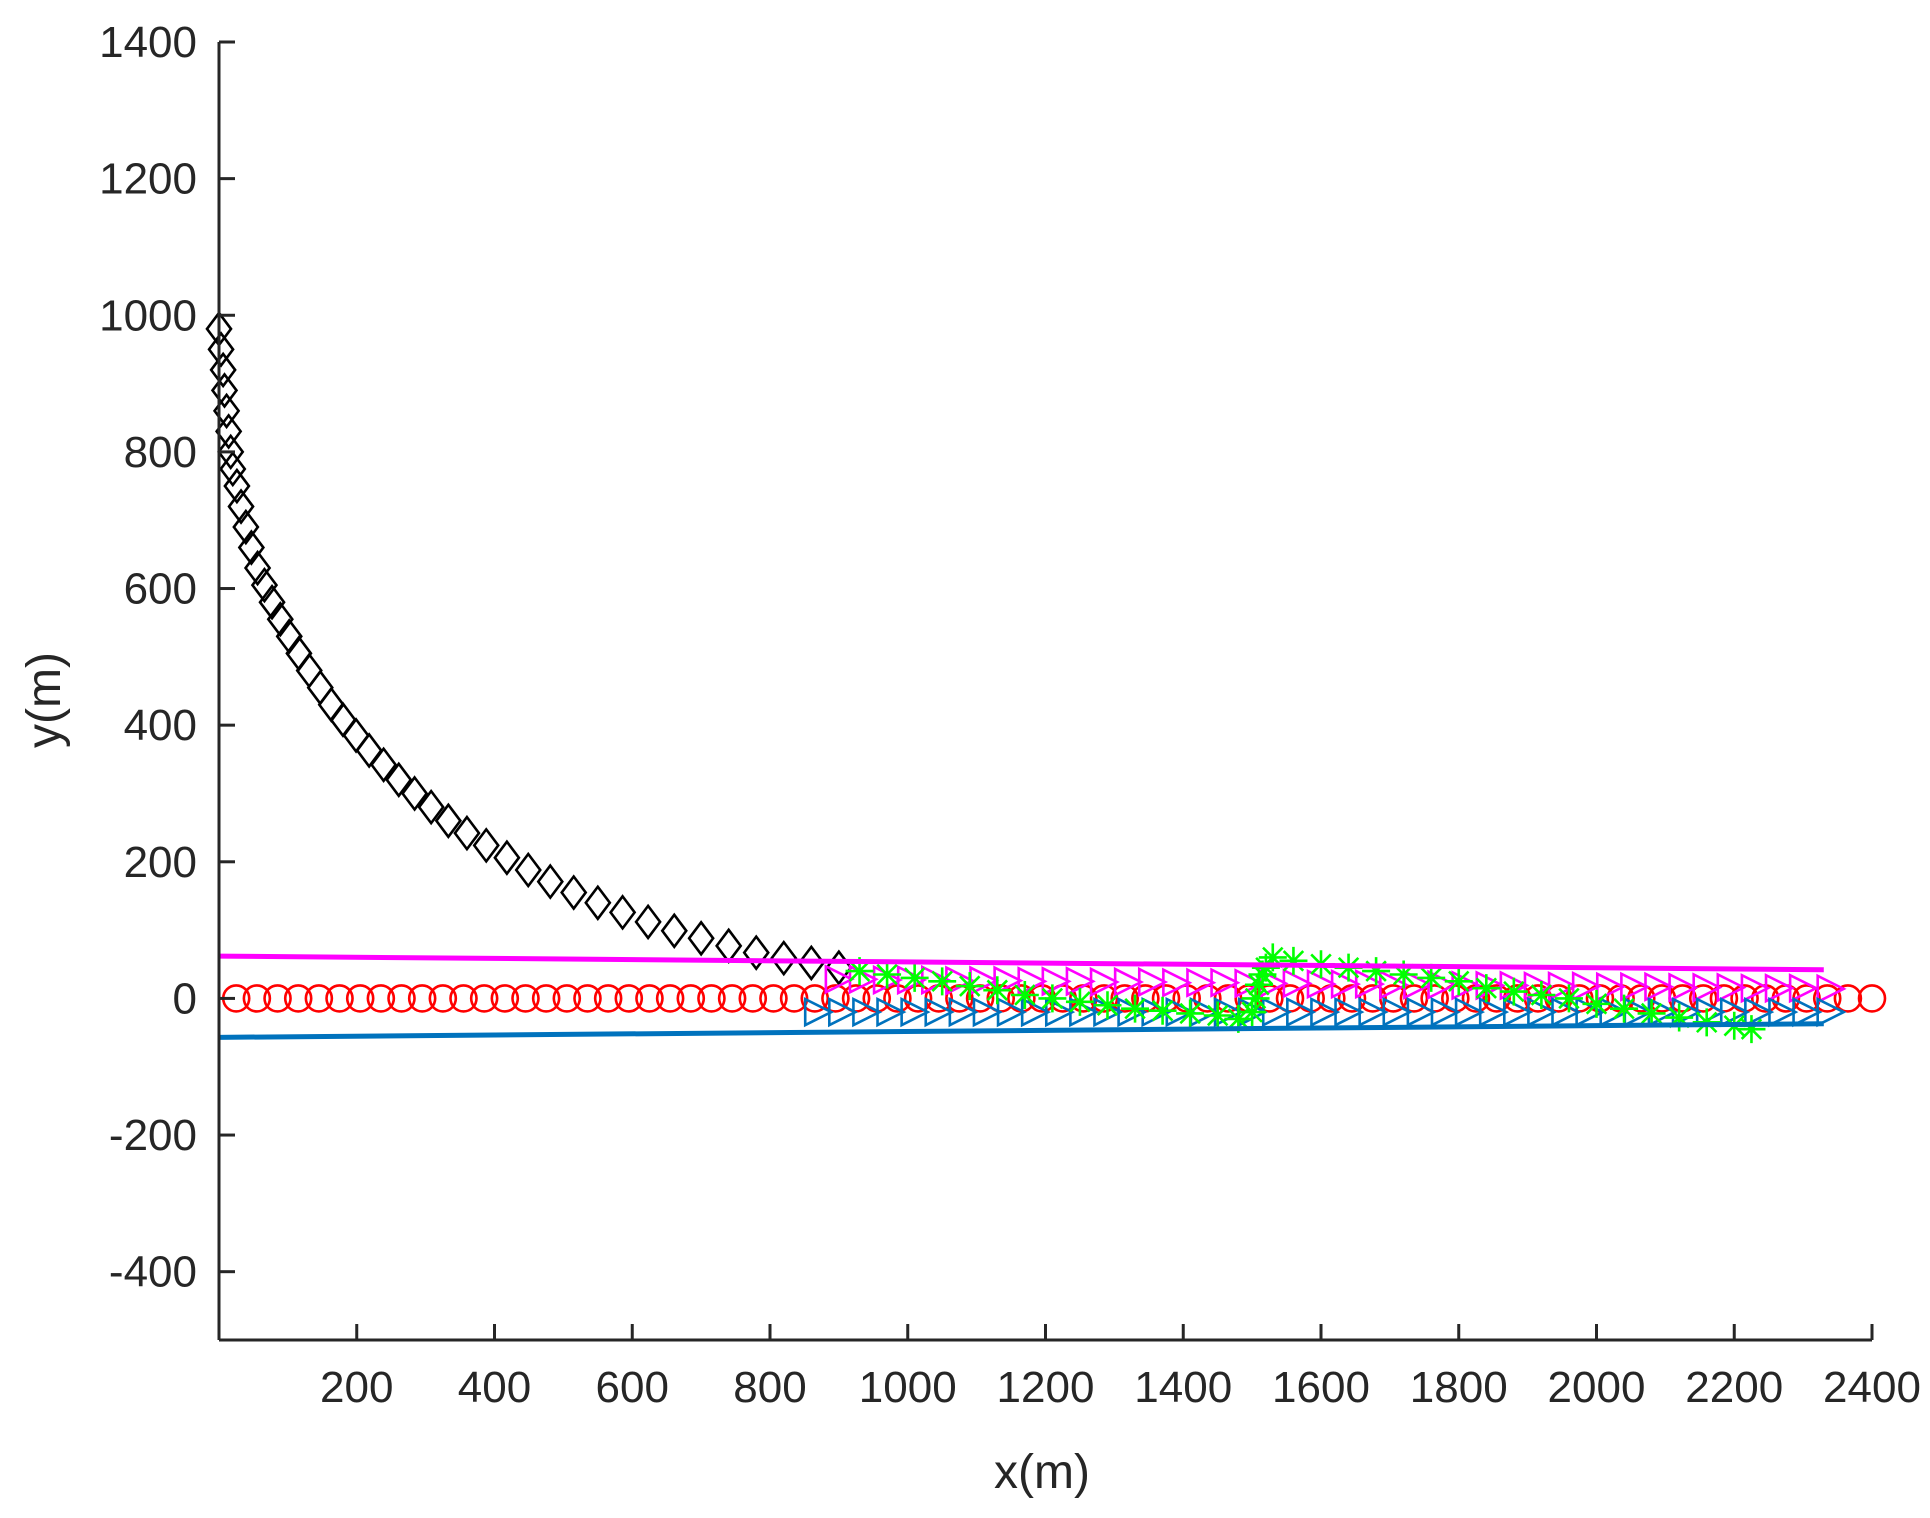  I want to click on x-tick-label: 1400, so click(1183, 1387).